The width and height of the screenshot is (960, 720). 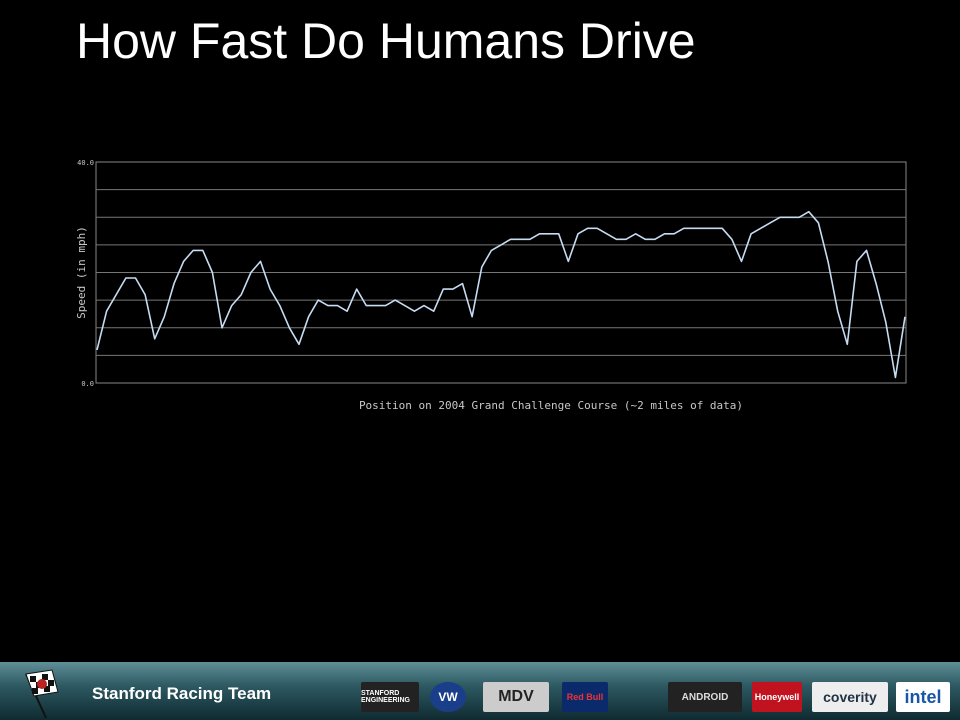 What do you see at coordinates (850, 697) in the screenshot?
I see `sponsor-logo: coverity` at bounding box center [850, 697].